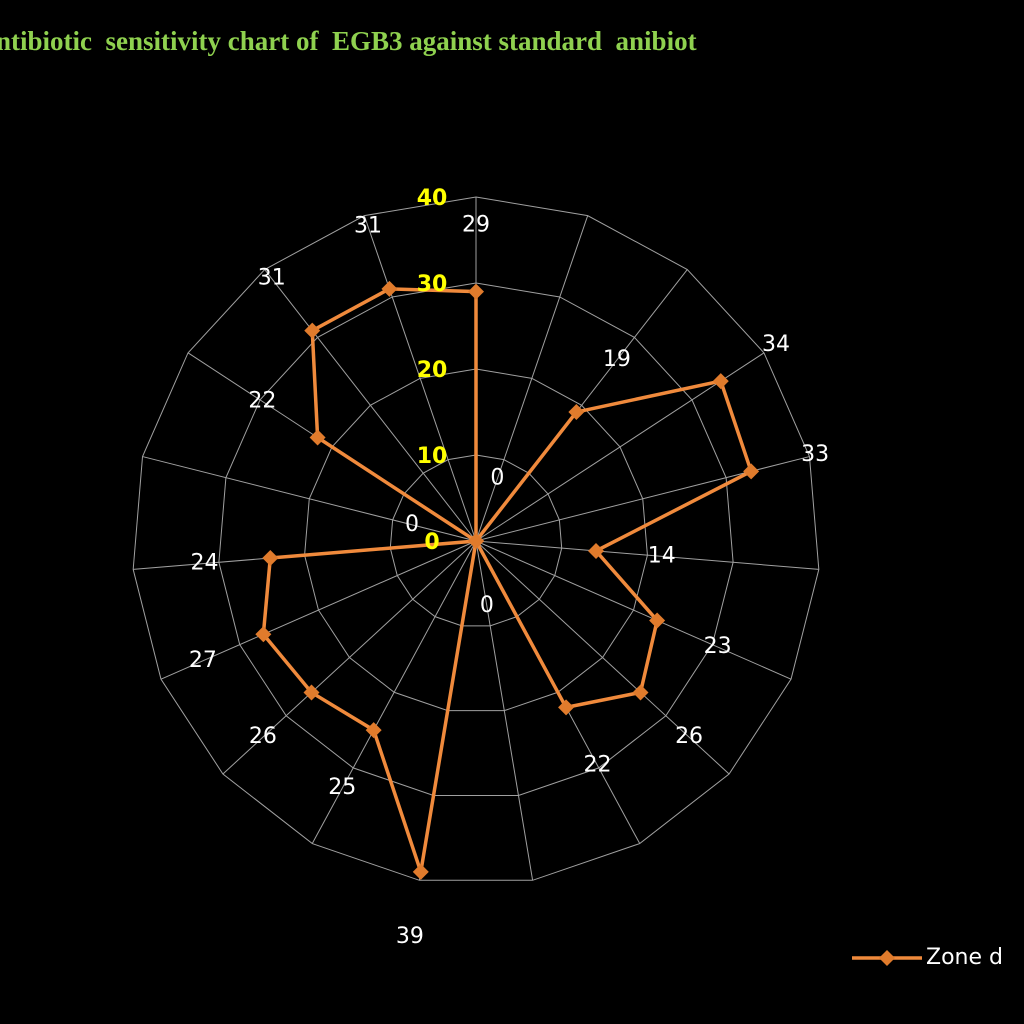  What do you see at coordinates (205, 562) in the screenshot?
I see `data-label: 24` at bounding box center [205, 562].